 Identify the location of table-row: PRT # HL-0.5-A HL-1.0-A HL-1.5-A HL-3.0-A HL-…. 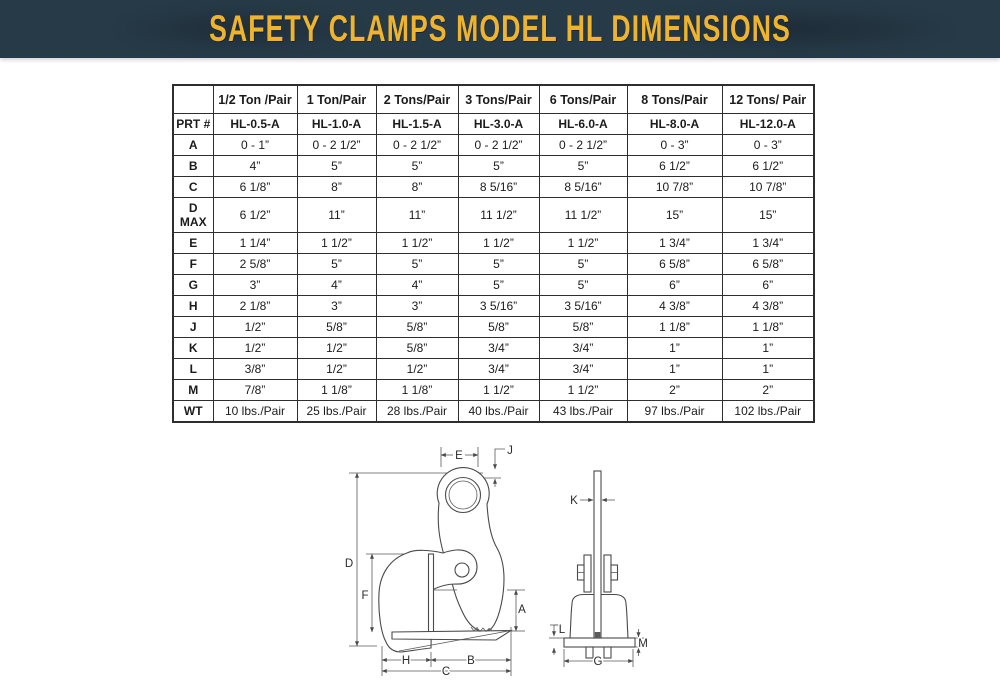
(493, 124).